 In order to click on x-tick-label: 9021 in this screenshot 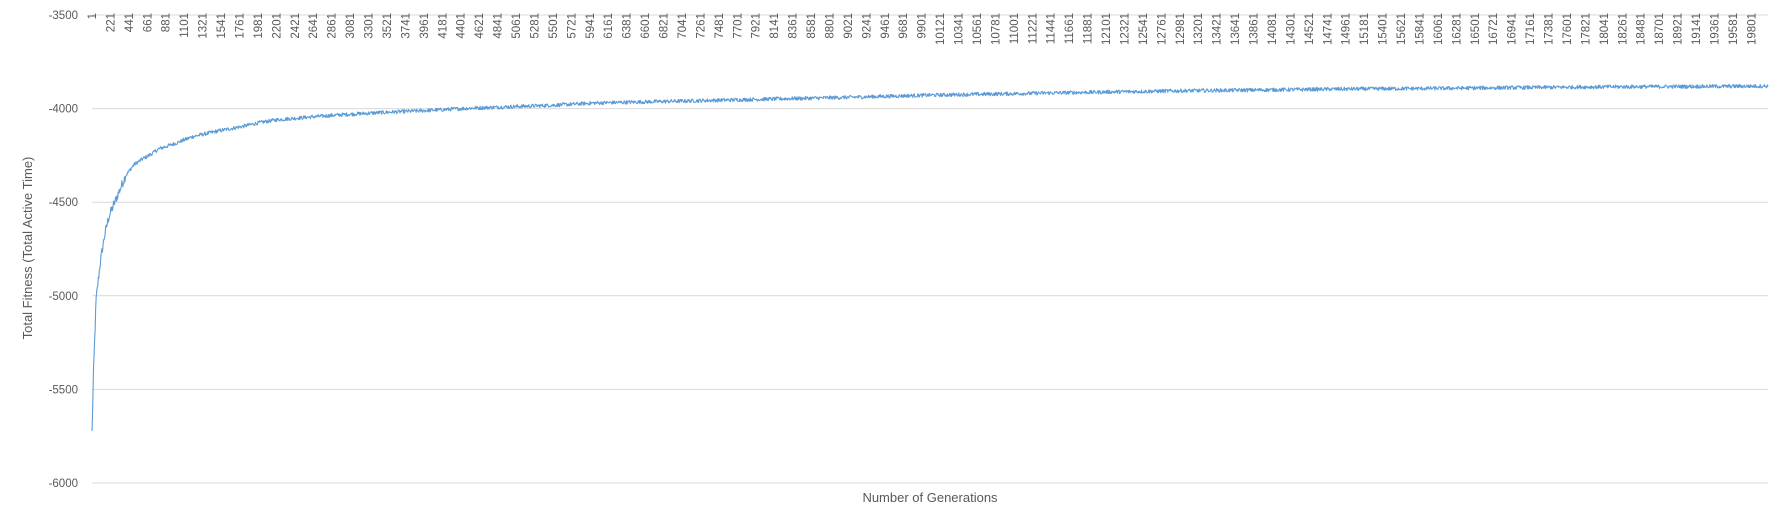, I will do `click(849, 26)`.